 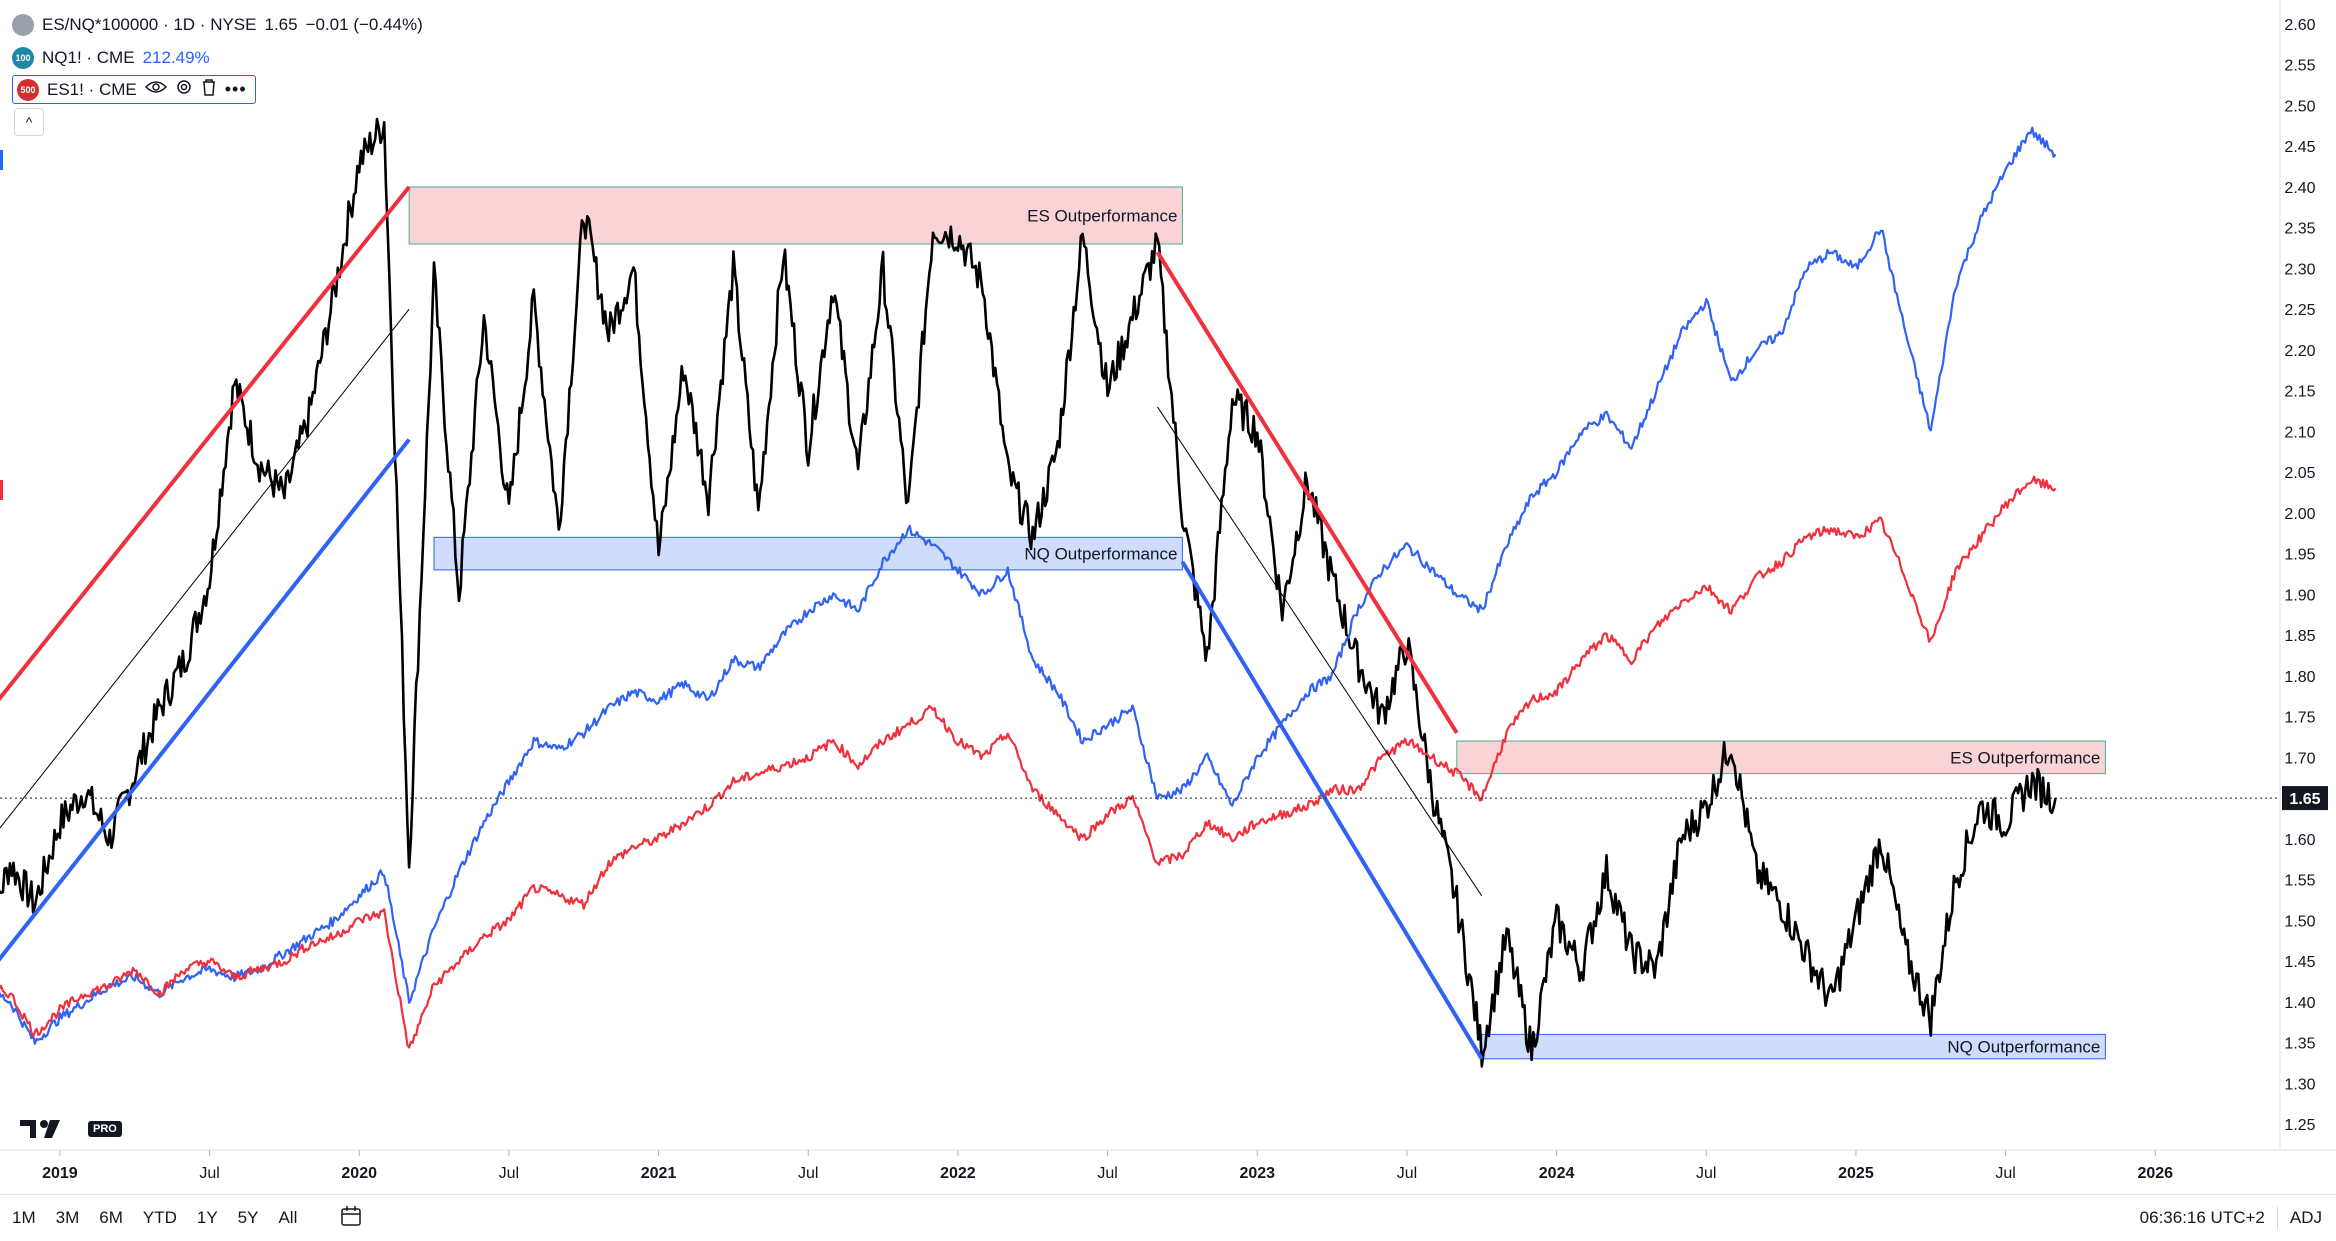 What do you see at coordinates (111, 1217) in the screenshot?
I see `timeframe-button: 6M` at bounding box center [111, 1217].